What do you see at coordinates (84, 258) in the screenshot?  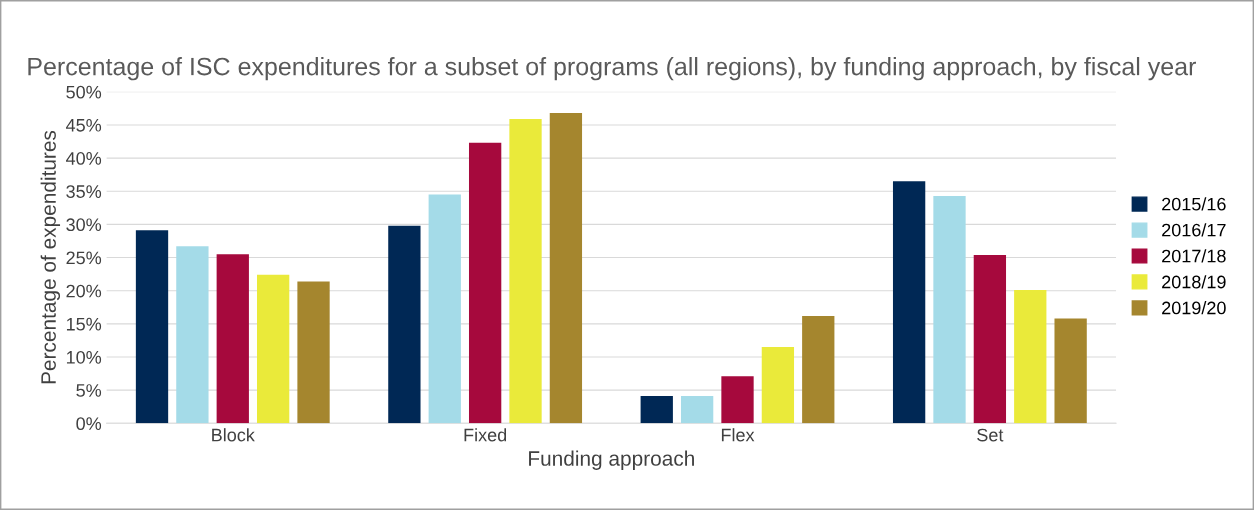 I see `y-tick-label: 25%` at bounding box center [84, 258].